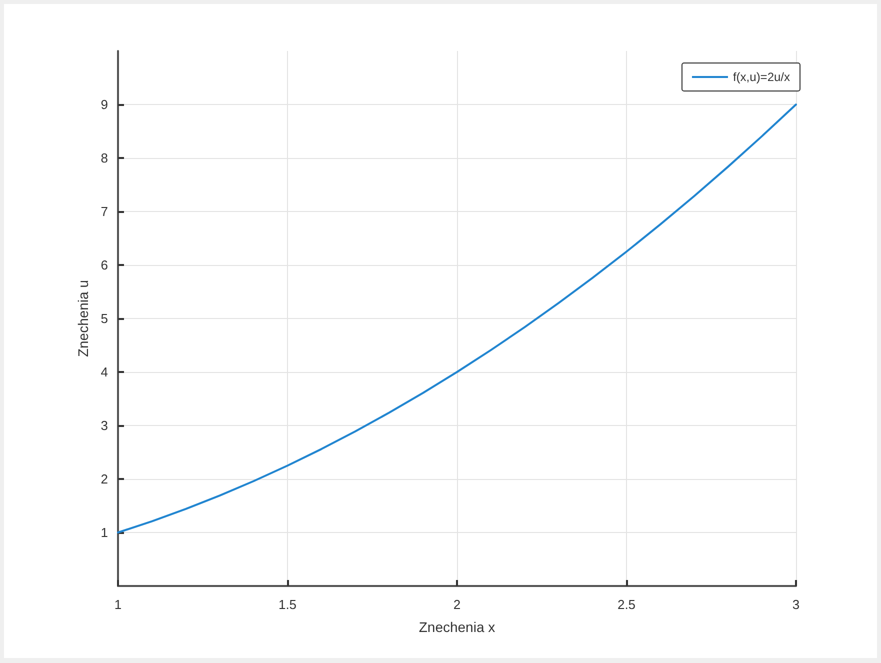 This screenshot has height=663, width=881. I want to click on y-tick-label: 4, so click(104, 372).